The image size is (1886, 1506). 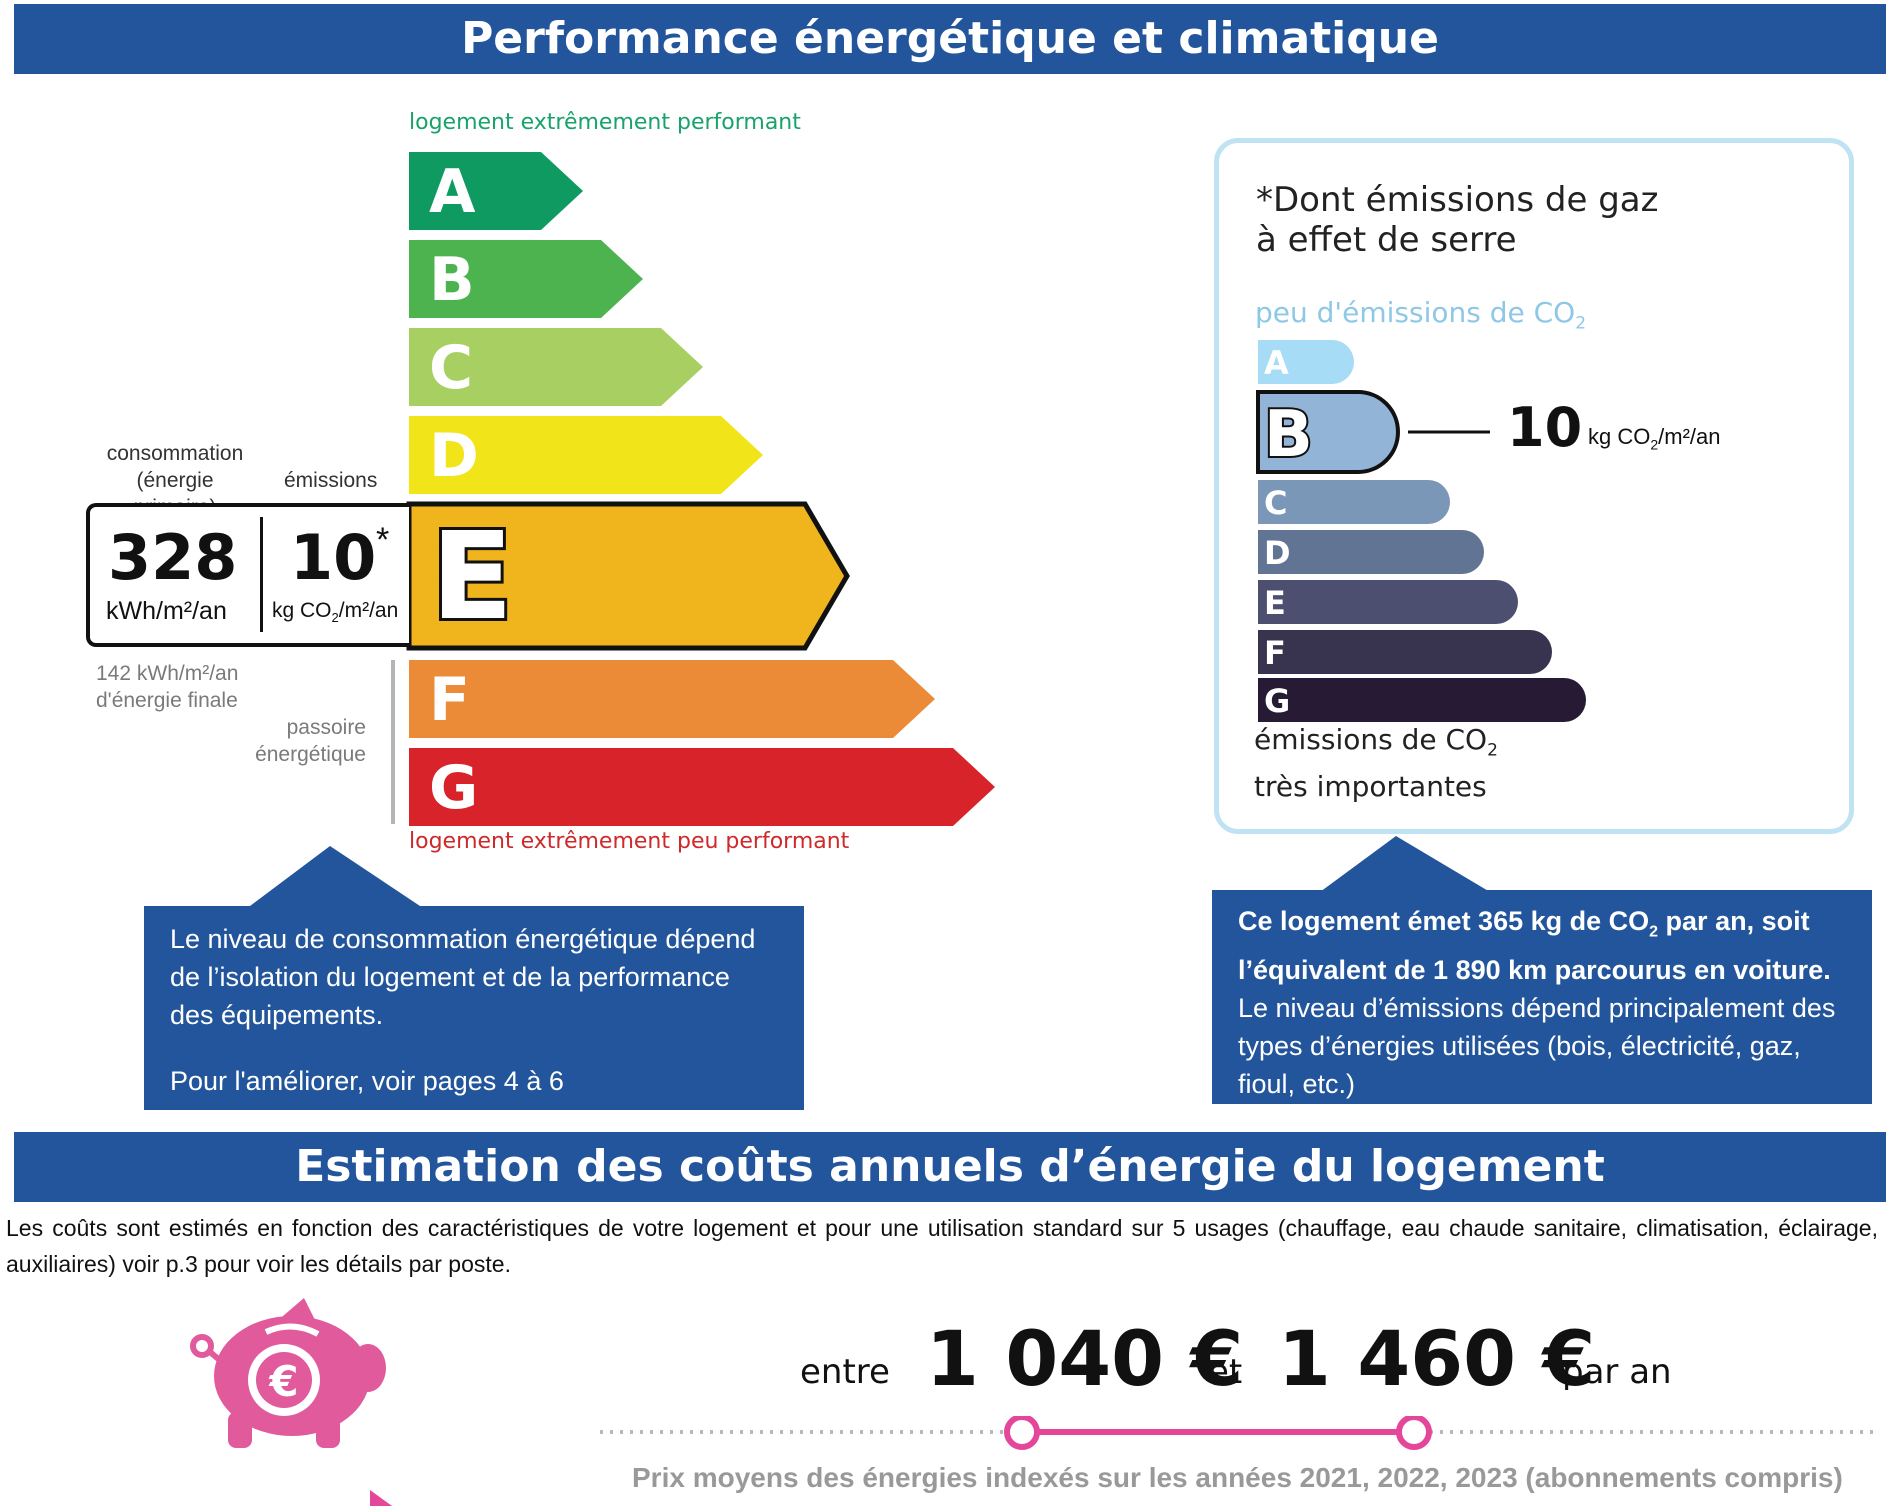 I want to click on ges-bar-letter-e: E, so click(x=1275, y=603).